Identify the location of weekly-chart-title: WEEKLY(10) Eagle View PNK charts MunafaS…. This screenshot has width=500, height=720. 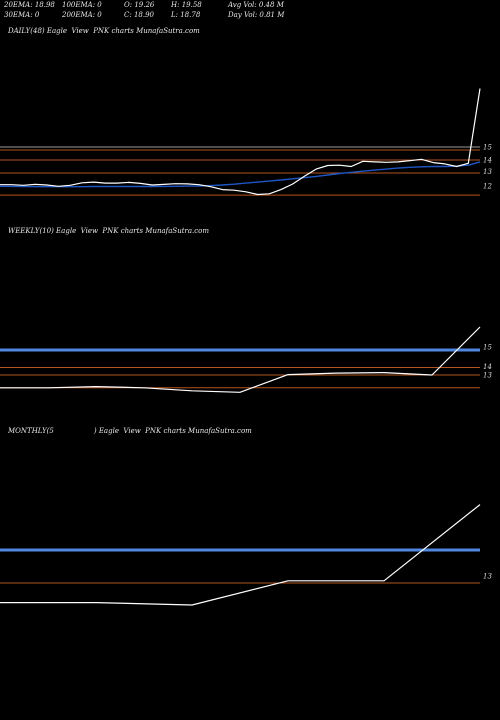
(109, 231).